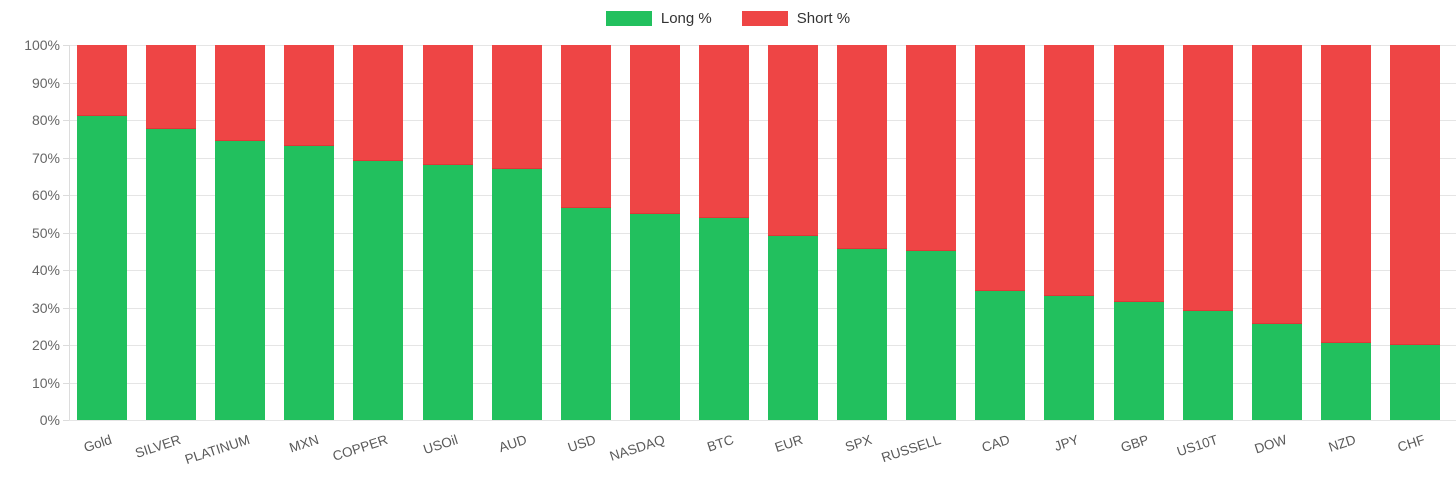 The image size is (1456, 480). Describe the element at coordinates (69, 232) in the screenshot. I see `y-axis-line` at that location.